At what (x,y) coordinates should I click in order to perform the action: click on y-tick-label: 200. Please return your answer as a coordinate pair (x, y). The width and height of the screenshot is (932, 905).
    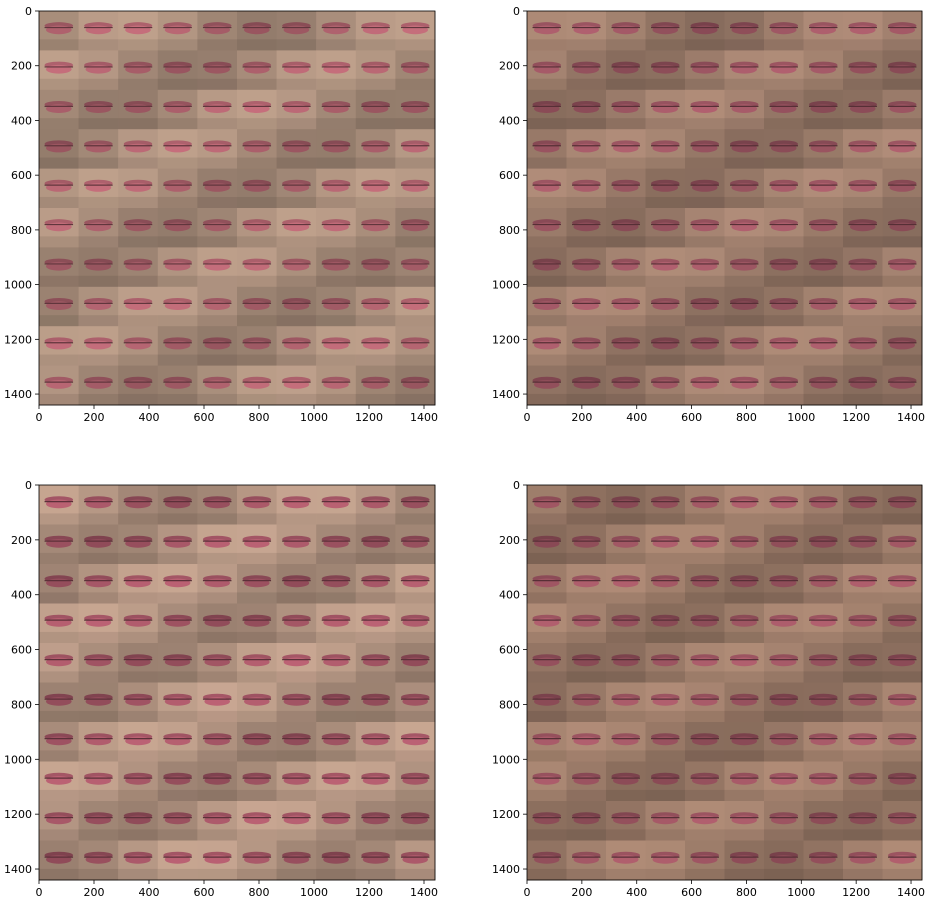
    Looking at the image, I should click on (21, 540).